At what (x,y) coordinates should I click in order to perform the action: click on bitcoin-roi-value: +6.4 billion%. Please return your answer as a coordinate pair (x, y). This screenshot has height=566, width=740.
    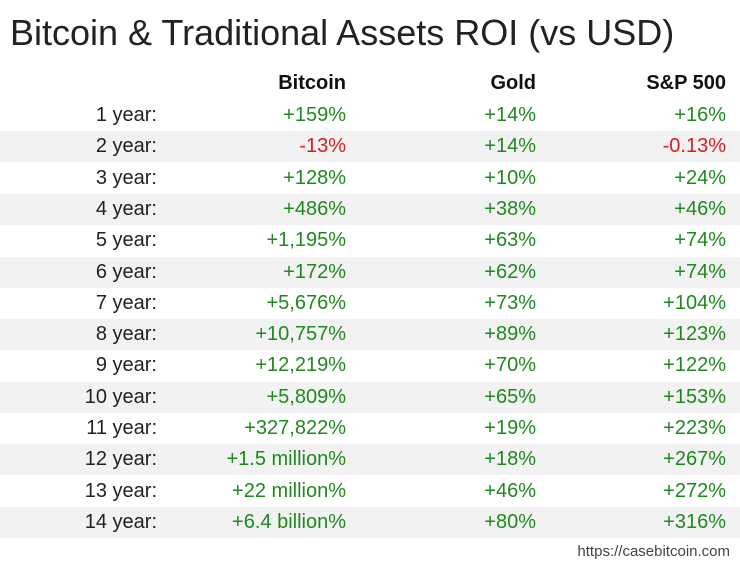
    Looking at the image, I should click on (289, 521).